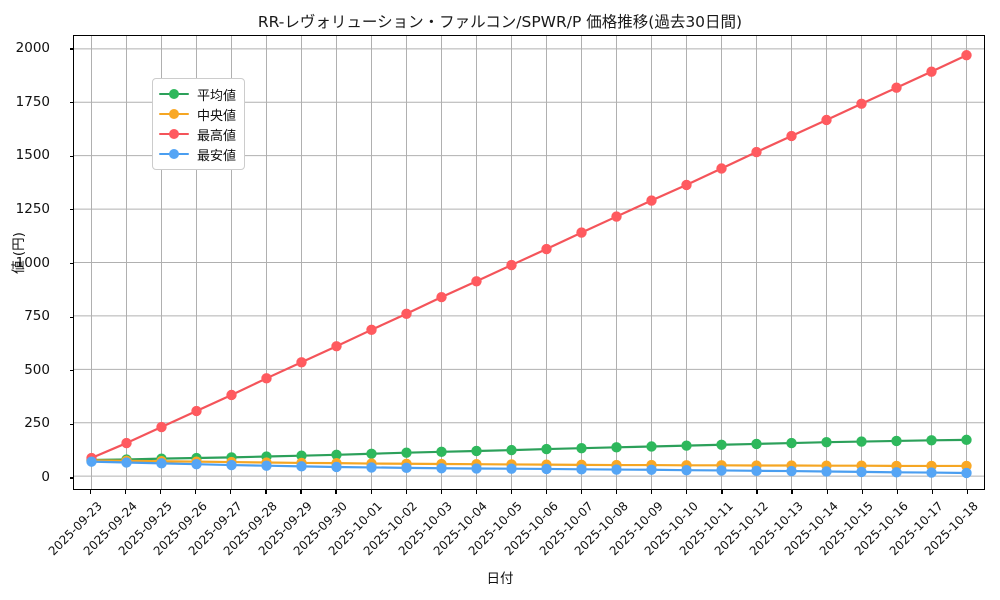  Describe the element at coordinates (45, 477) in the screenshot. I see `y-tick-label: 0` at that location.